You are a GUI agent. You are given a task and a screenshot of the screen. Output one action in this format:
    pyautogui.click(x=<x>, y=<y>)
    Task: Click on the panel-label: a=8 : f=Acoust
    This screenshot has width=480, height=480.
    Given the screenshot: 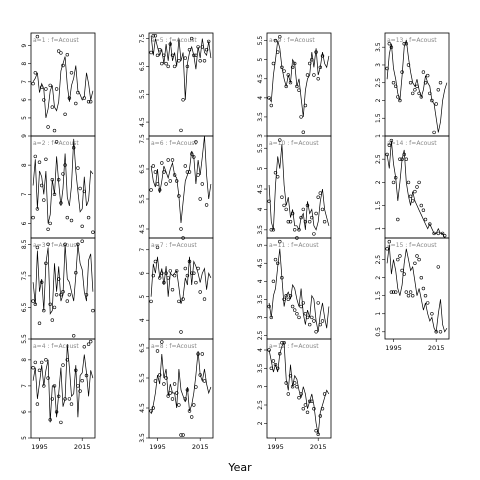 What is the action you would take?
    pyautogui.click(x=174, y=346)
    